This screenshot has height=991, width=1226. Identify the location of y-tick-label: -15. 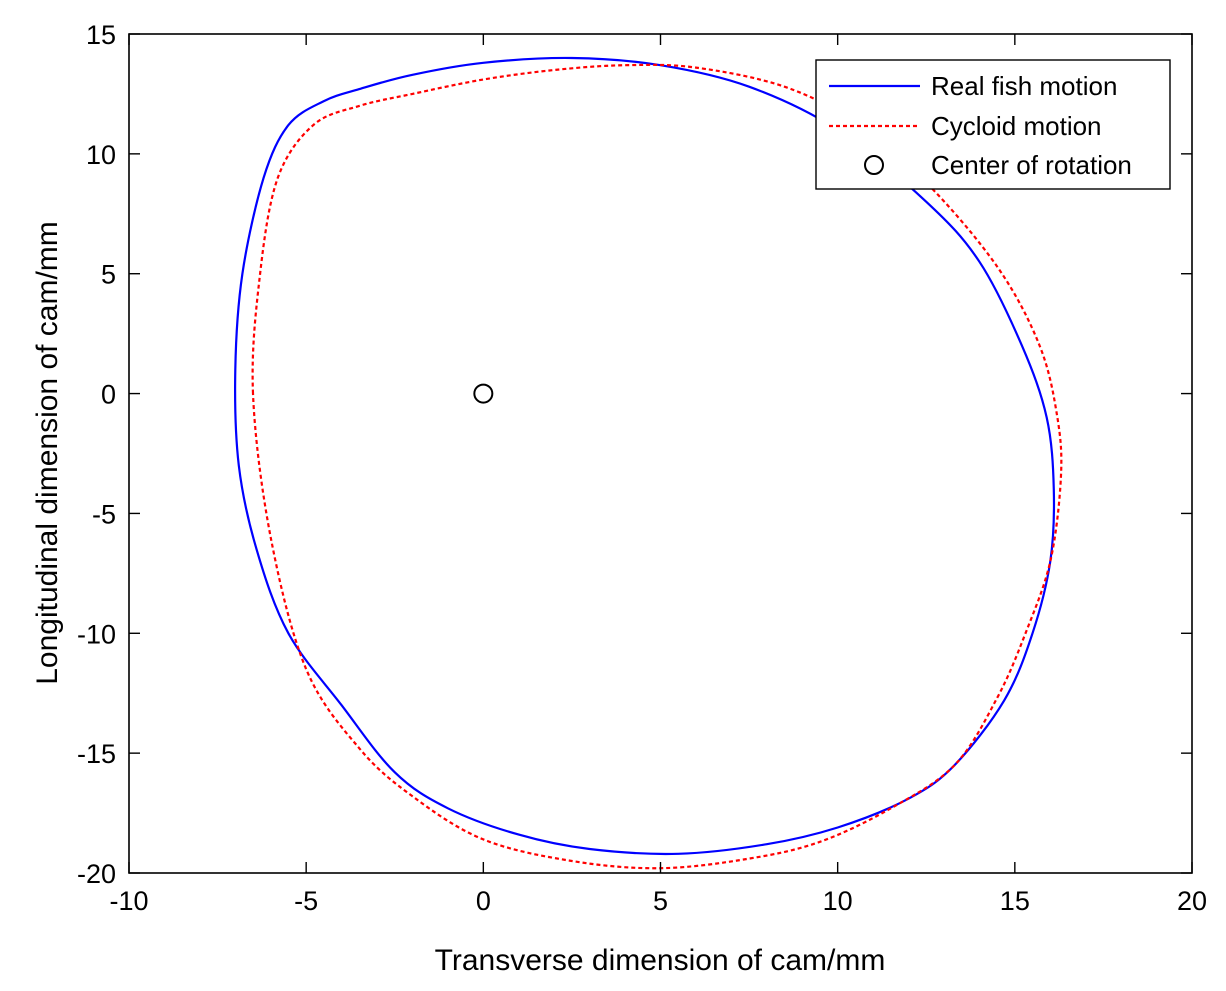
(96, 754).